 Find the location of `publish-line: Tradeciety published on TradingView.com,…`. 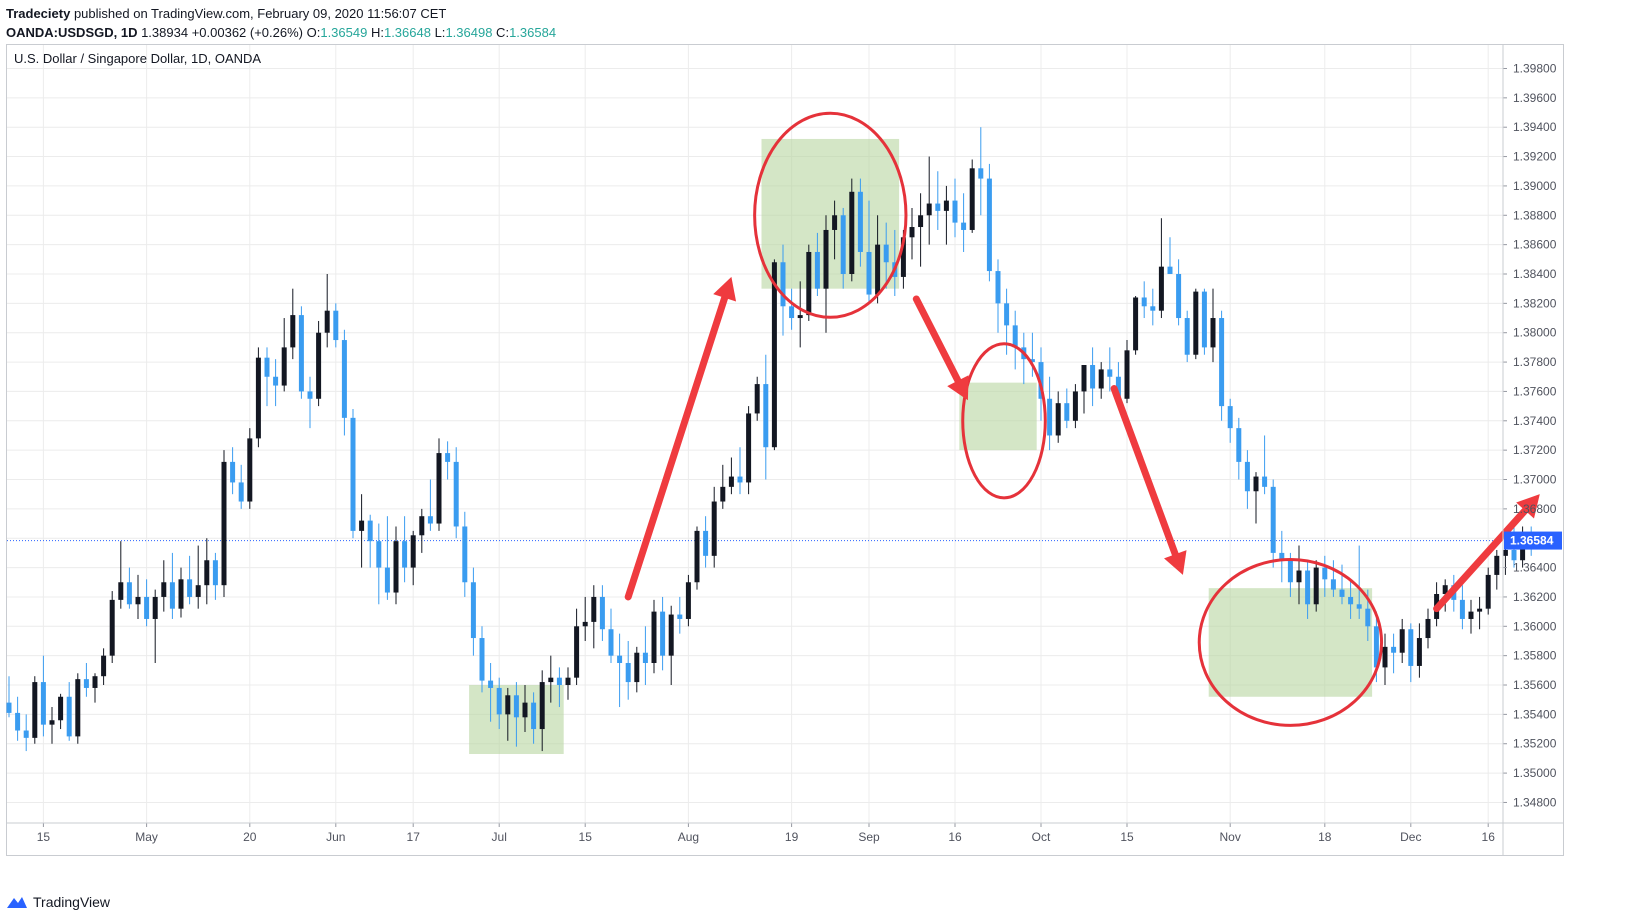

publish-line: Tradeciety published on TradingView.com,… is located at coordinates (281, 13).